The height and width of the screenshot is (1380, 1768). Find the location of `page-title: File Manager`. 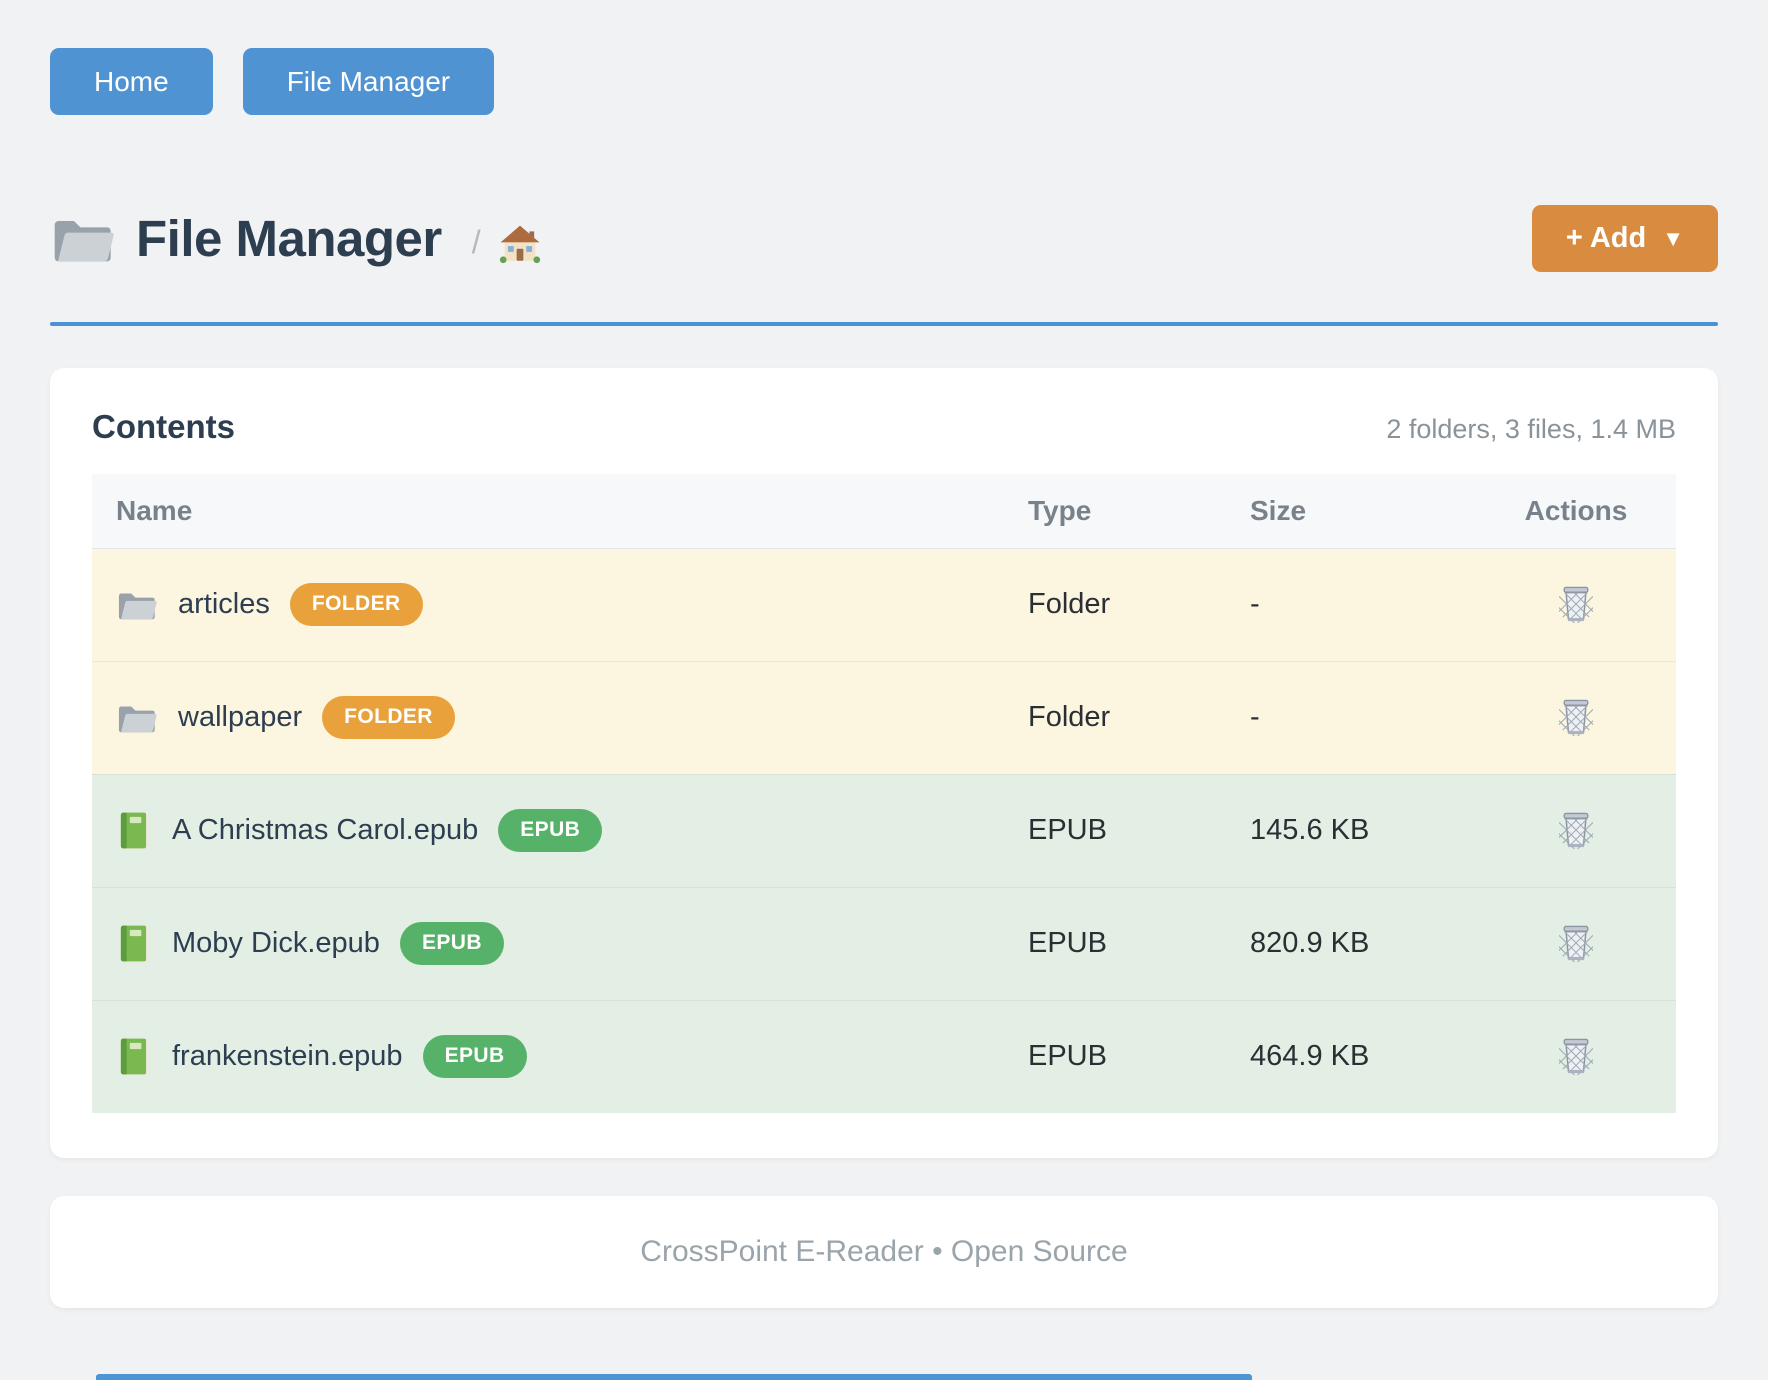

page-title: File Manager is located at coordinates (289, 238).